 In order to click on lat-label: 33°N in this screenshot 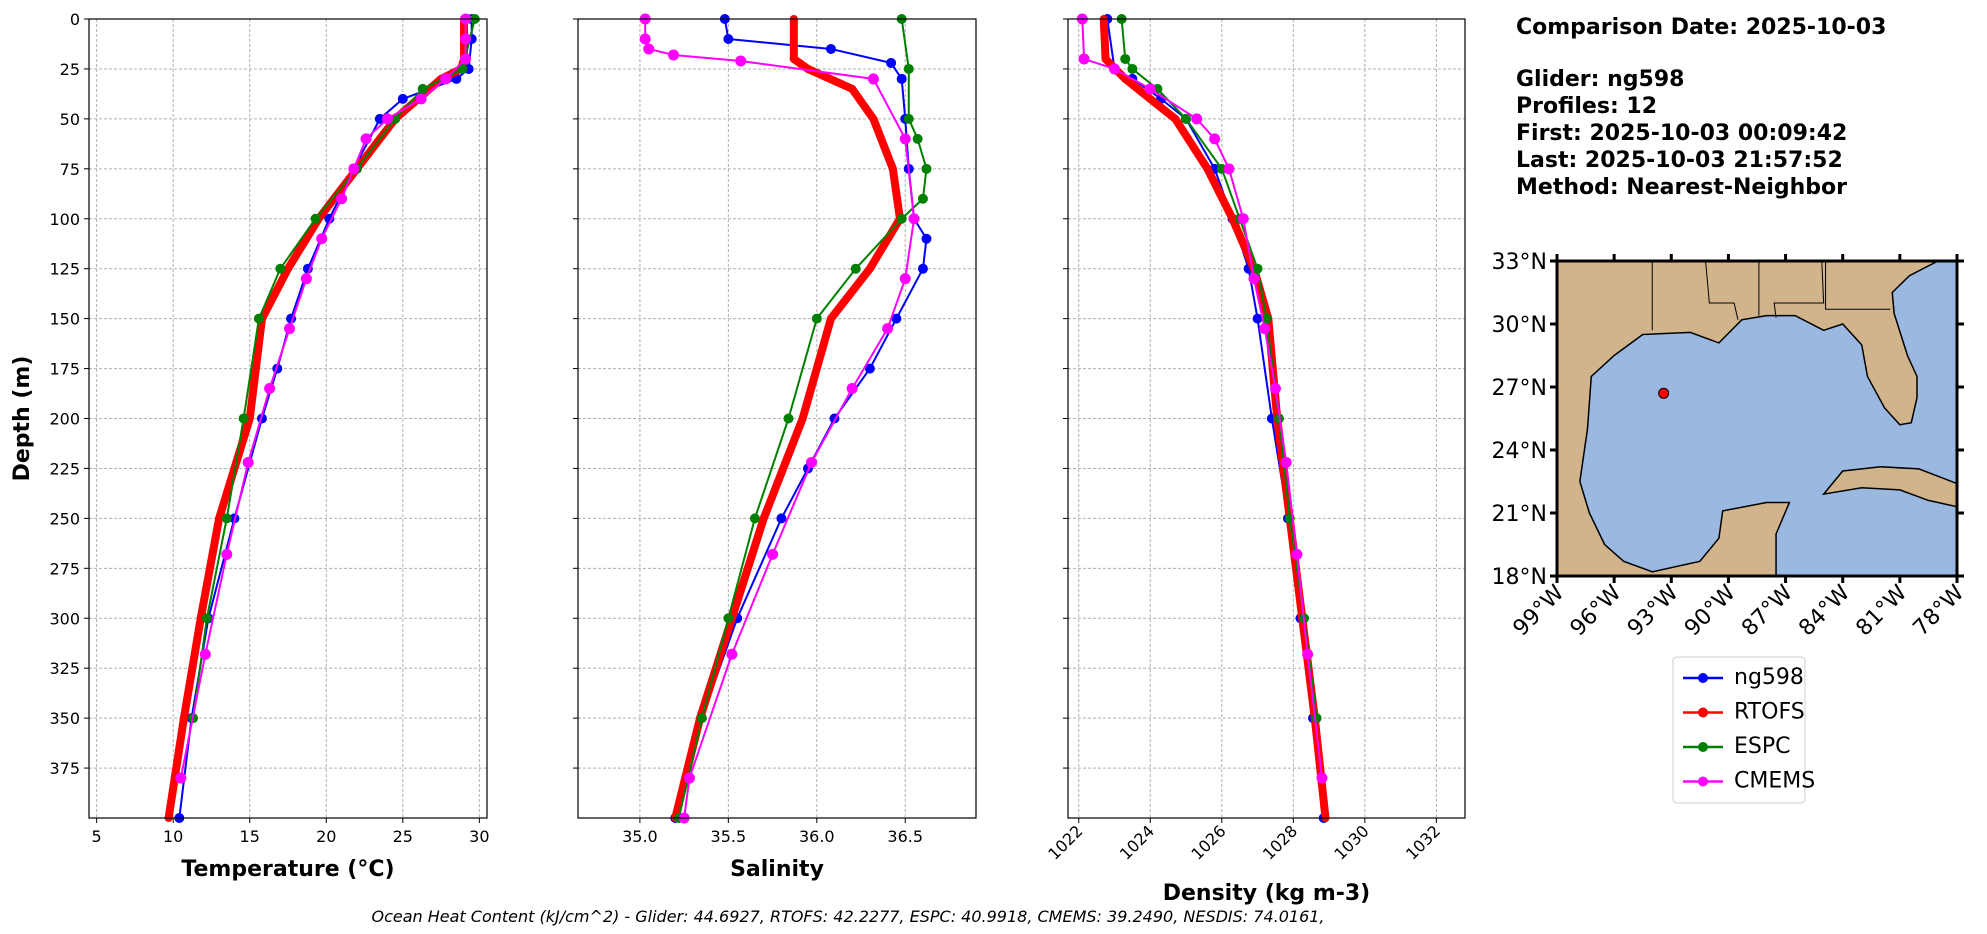, I will do `click(1519, 262)`.